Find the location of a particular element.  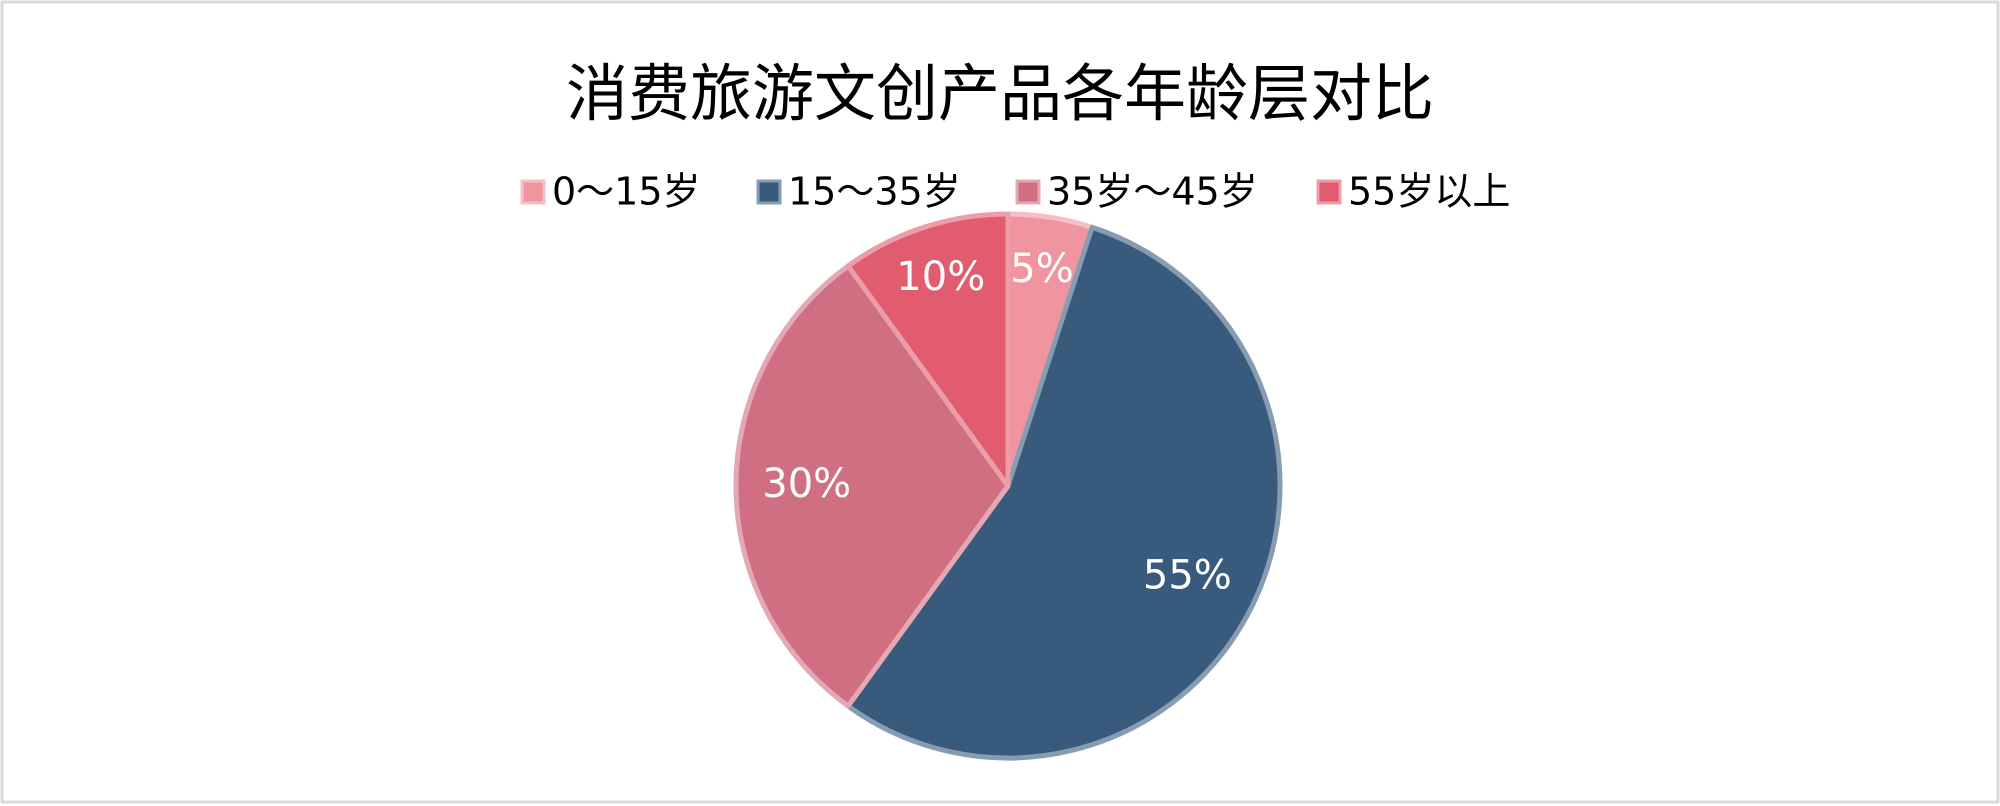

data-label: 5% is located at coordinates (1041, 269).